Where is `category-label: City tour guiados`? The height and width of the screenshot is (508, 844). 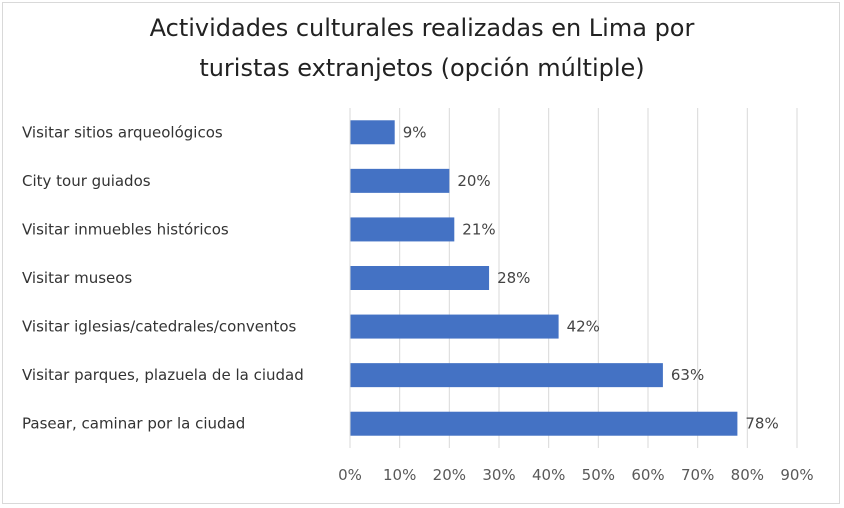 category-label: City tour guiados is located at coordinates (86, 181).